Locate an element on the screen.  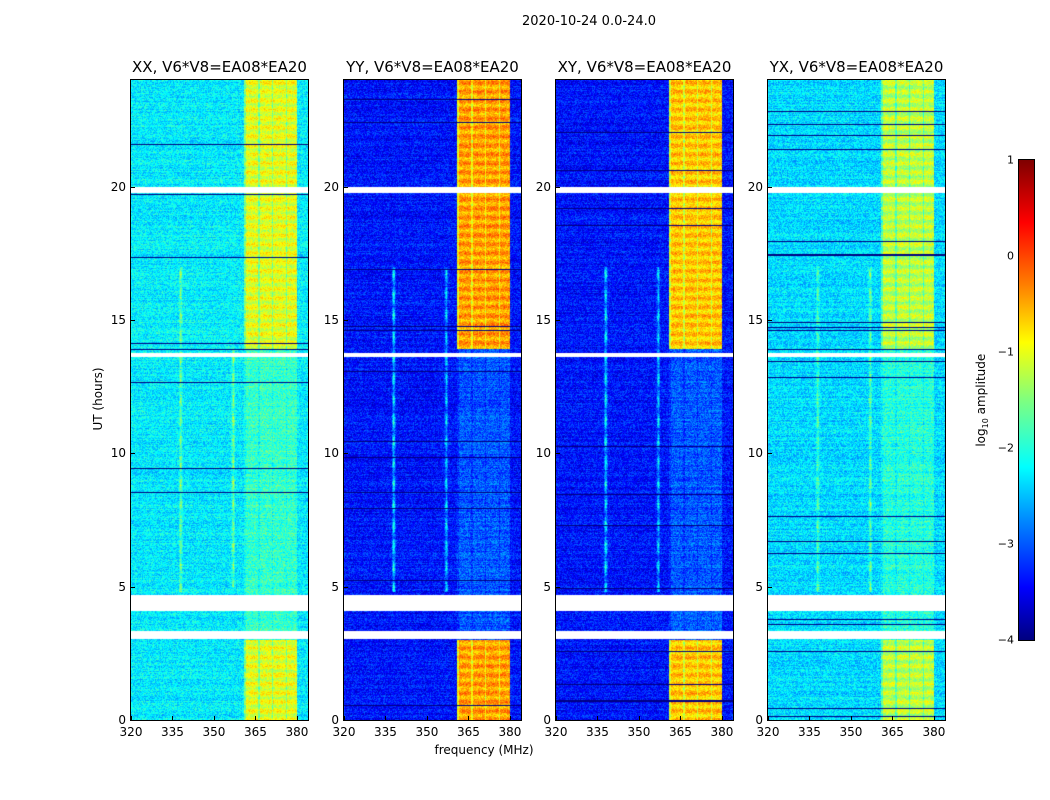
colorbar-tick-label: −4 is located at coordinates (1005, 640).